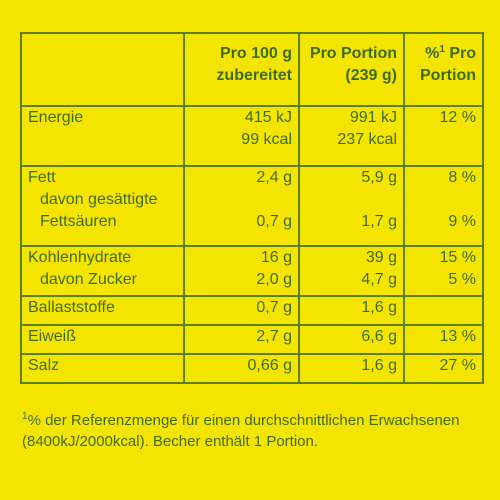  I want to click on fett-pct: 8 % 9 %, so click(443, 206).